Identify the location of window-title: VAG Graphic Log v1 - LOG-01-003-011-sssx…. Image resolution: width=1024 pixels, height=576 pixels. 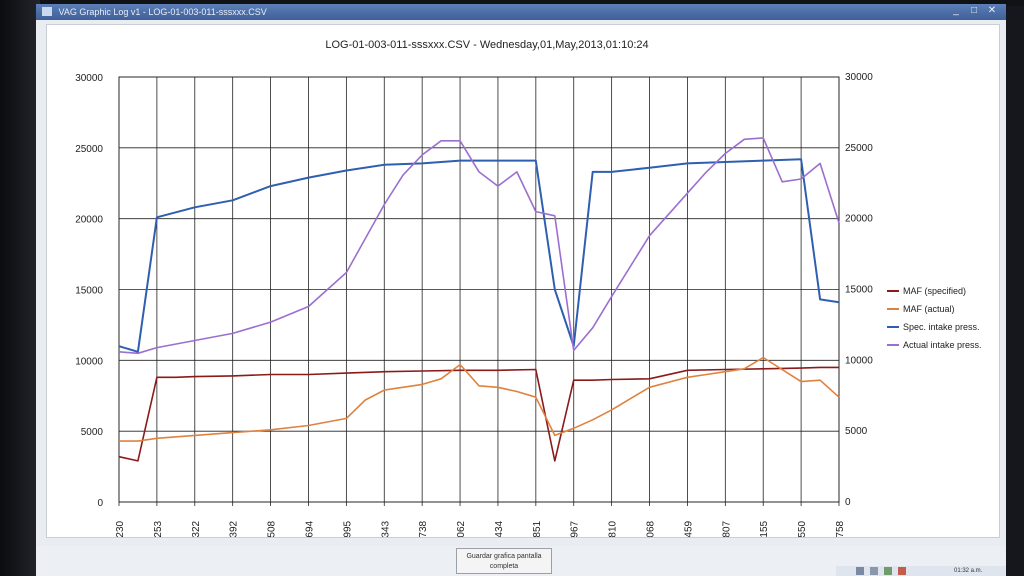
(162, 12).